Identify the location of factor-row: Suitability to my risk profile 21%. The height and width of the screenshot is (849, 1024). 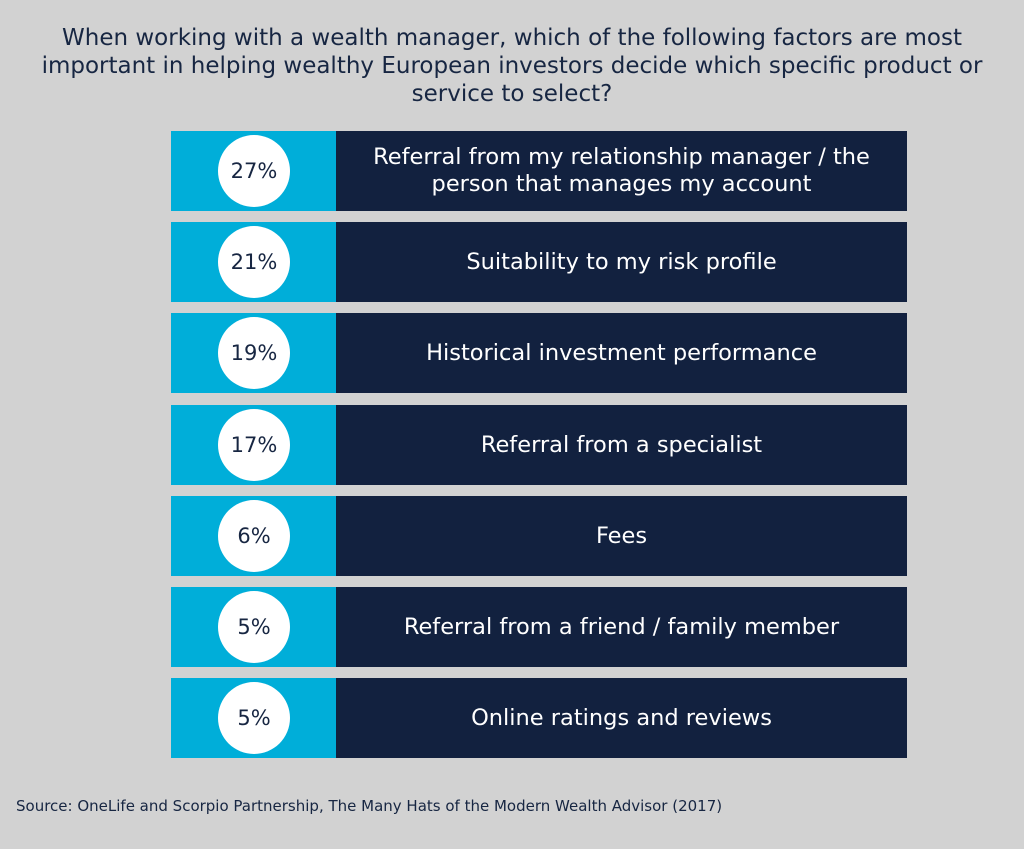
(539, 262).